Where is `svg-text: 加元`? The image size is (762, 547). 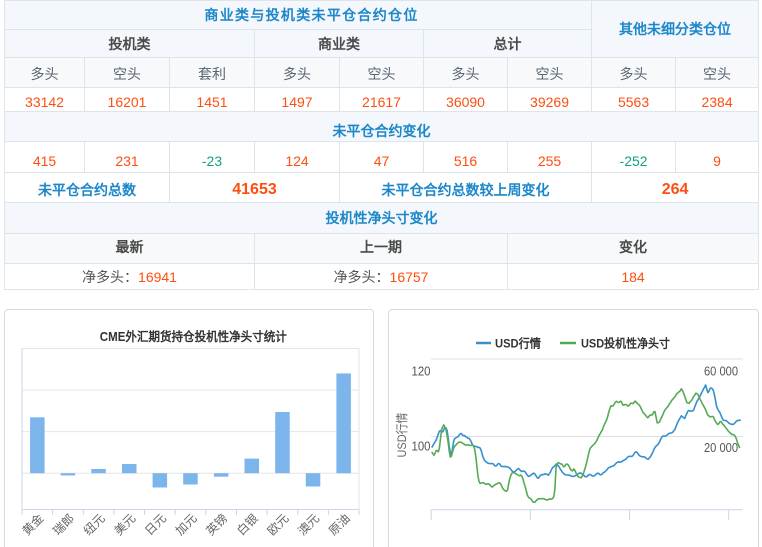 svg-text: 加元 is located at coordinates (186, 524).